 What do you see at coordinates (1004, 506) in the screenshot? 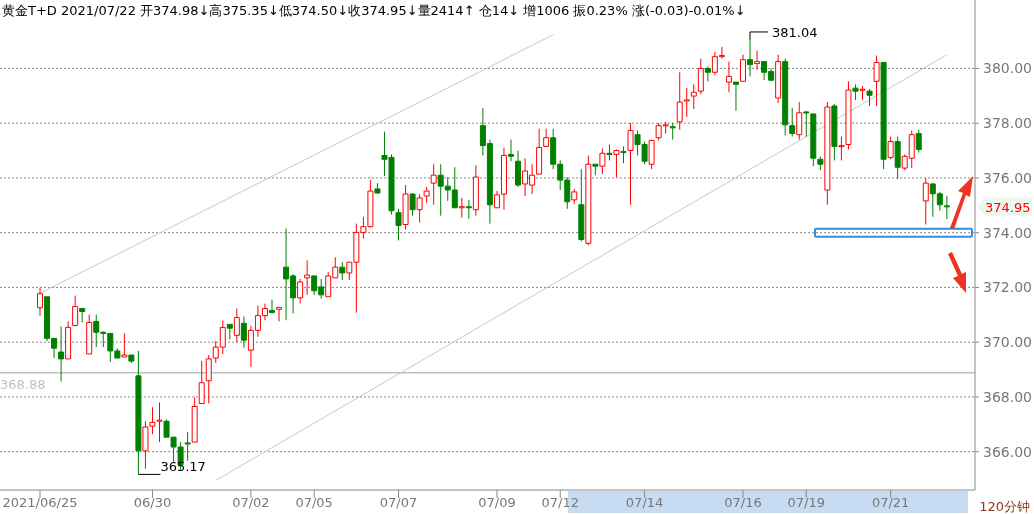
I see `x-axis-title: 120分钟` at bounding box center [1004, 506].